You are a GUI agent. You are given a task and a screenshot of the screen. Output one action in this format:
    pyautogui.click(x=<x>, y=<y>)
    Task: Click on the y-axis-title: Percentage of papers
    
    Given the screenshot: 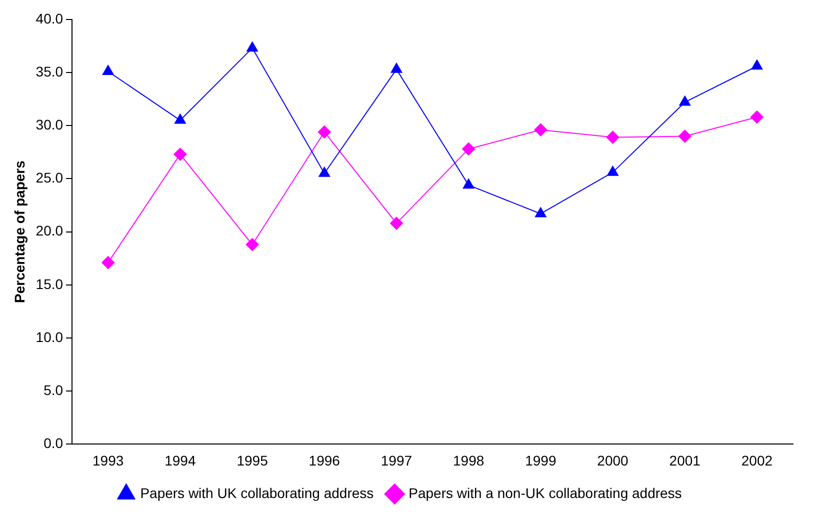 What is the action you would take?
    pyautogui.click(x=19, y=231)
    